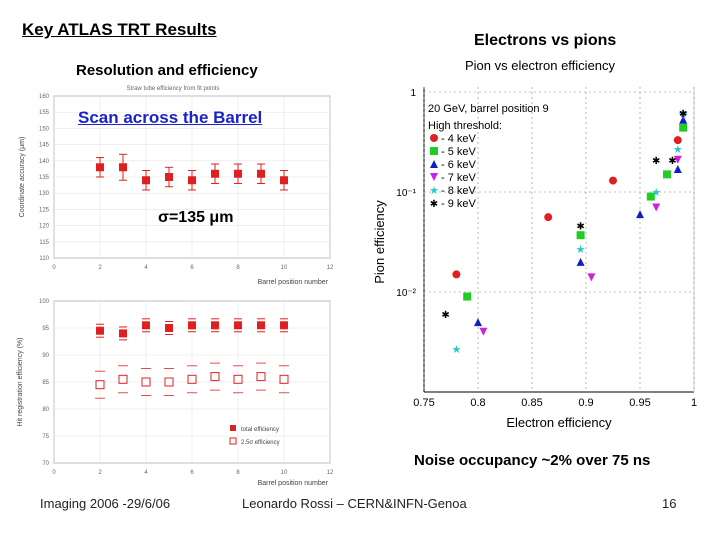 The height and width of the screenshot is (540, 720). Describe the element at coordinates (22, 177) in the screenshot. I see `y-axis-label: Coordinate accuracy (μm)` at that location.